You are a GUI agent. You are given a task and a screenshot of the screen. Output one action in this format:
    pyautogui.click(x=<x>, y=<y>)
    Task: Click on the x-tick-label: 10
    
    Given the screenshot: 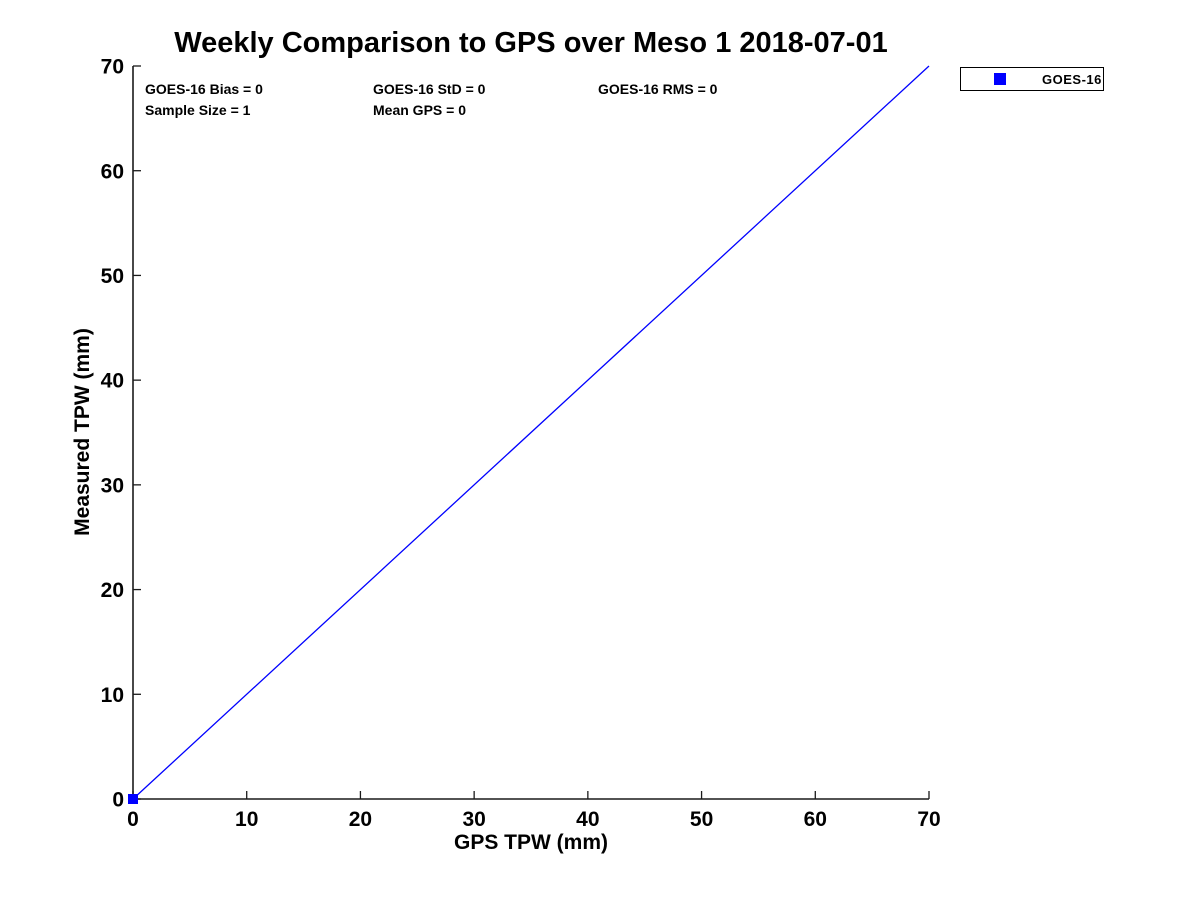 What is the action you would take?
    pyautogui.click(x=246, y=819)
    